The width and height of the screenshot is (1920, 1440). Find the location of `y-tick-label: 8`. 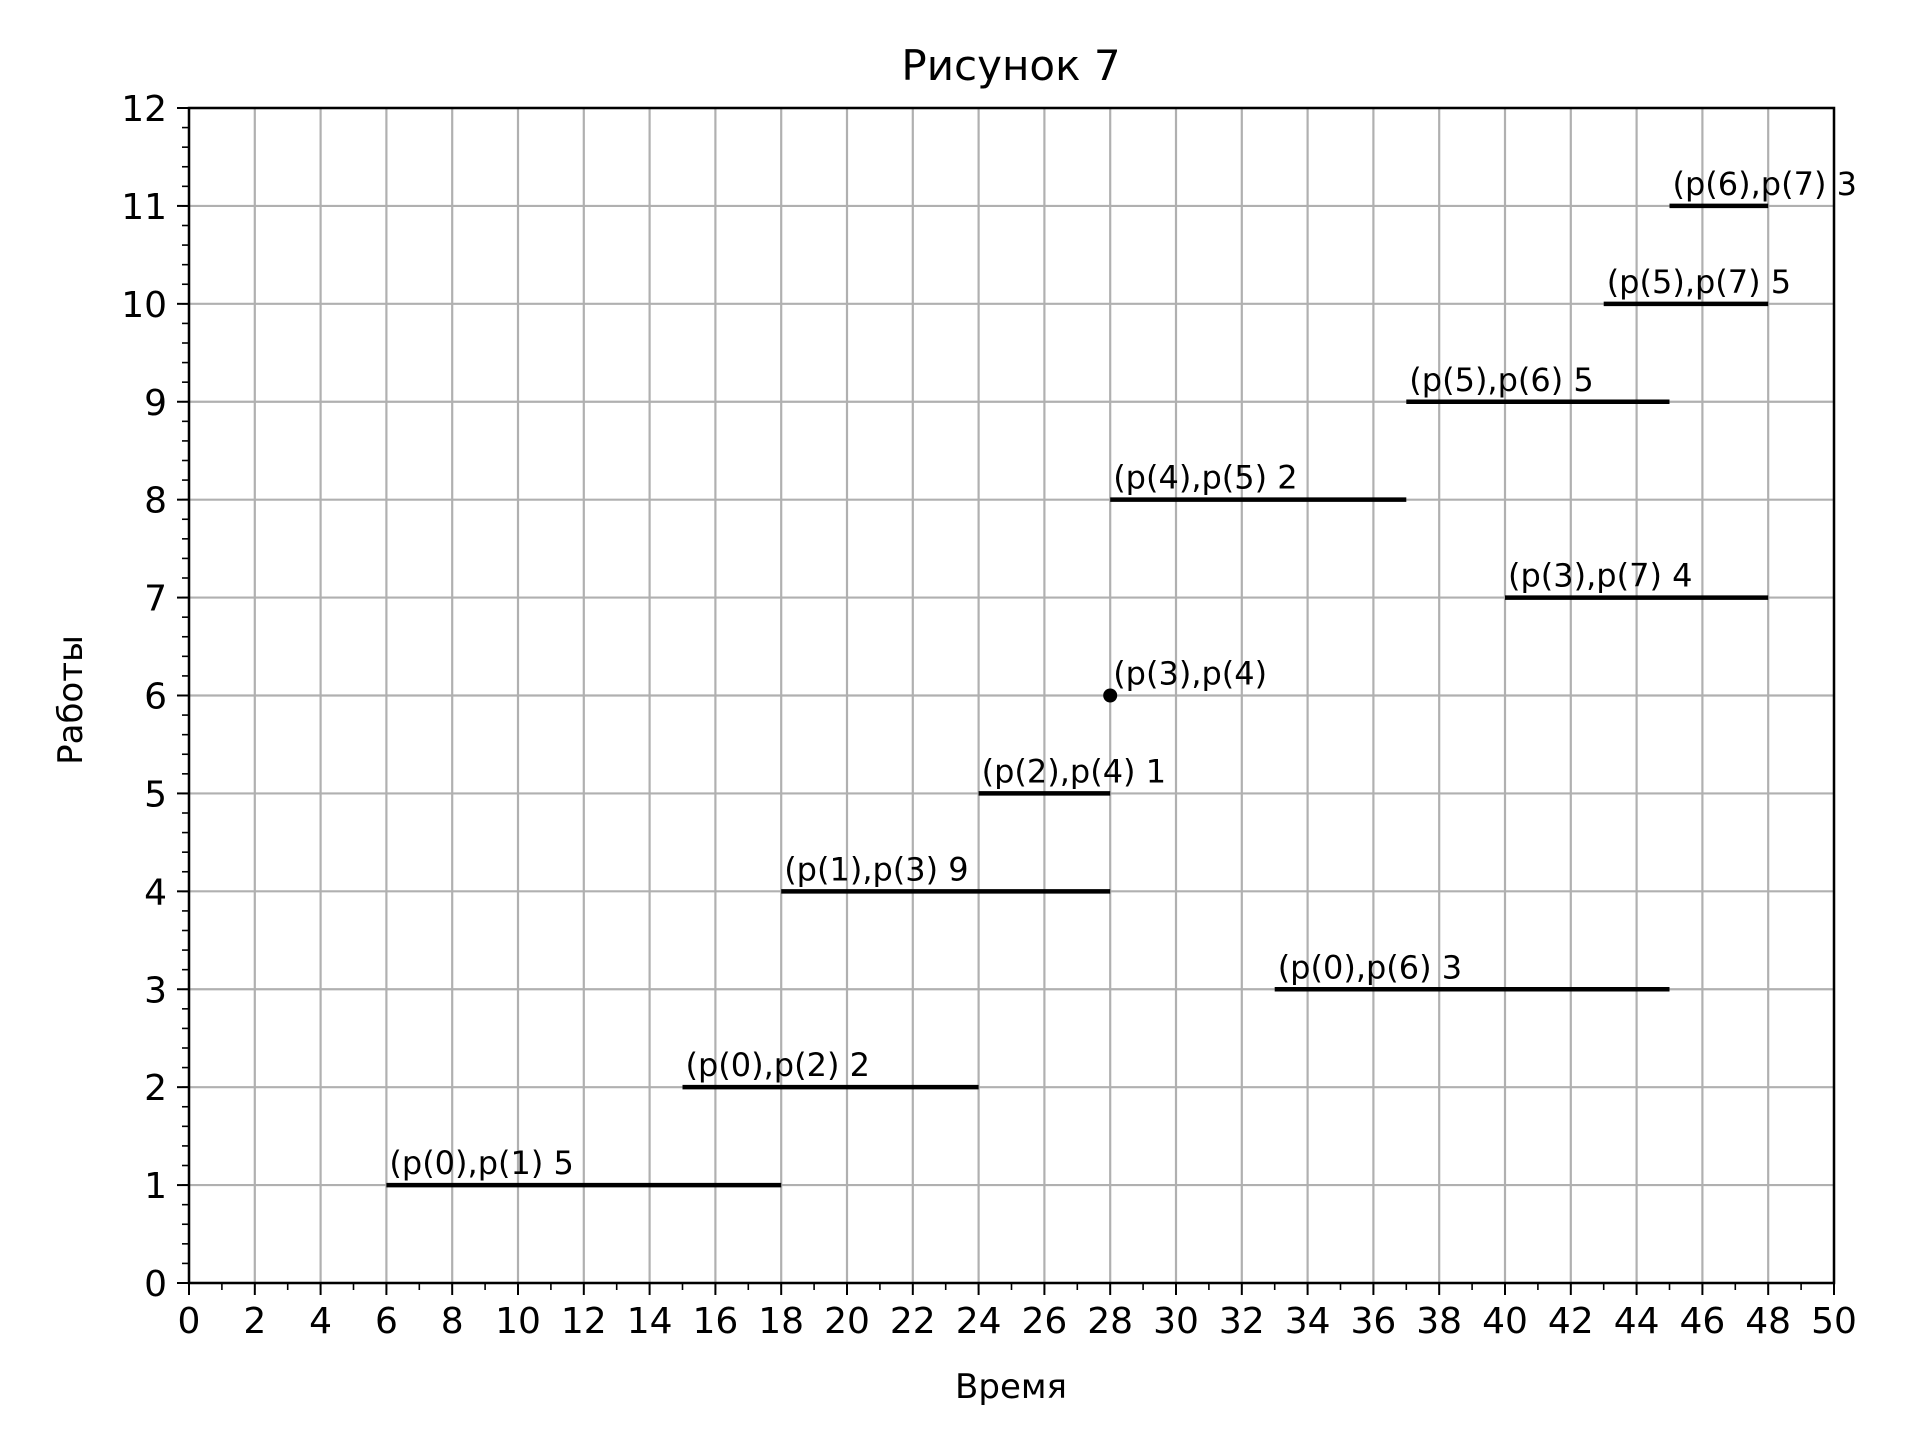

y-tick-label: 8 is located at coordinates (155, 501).